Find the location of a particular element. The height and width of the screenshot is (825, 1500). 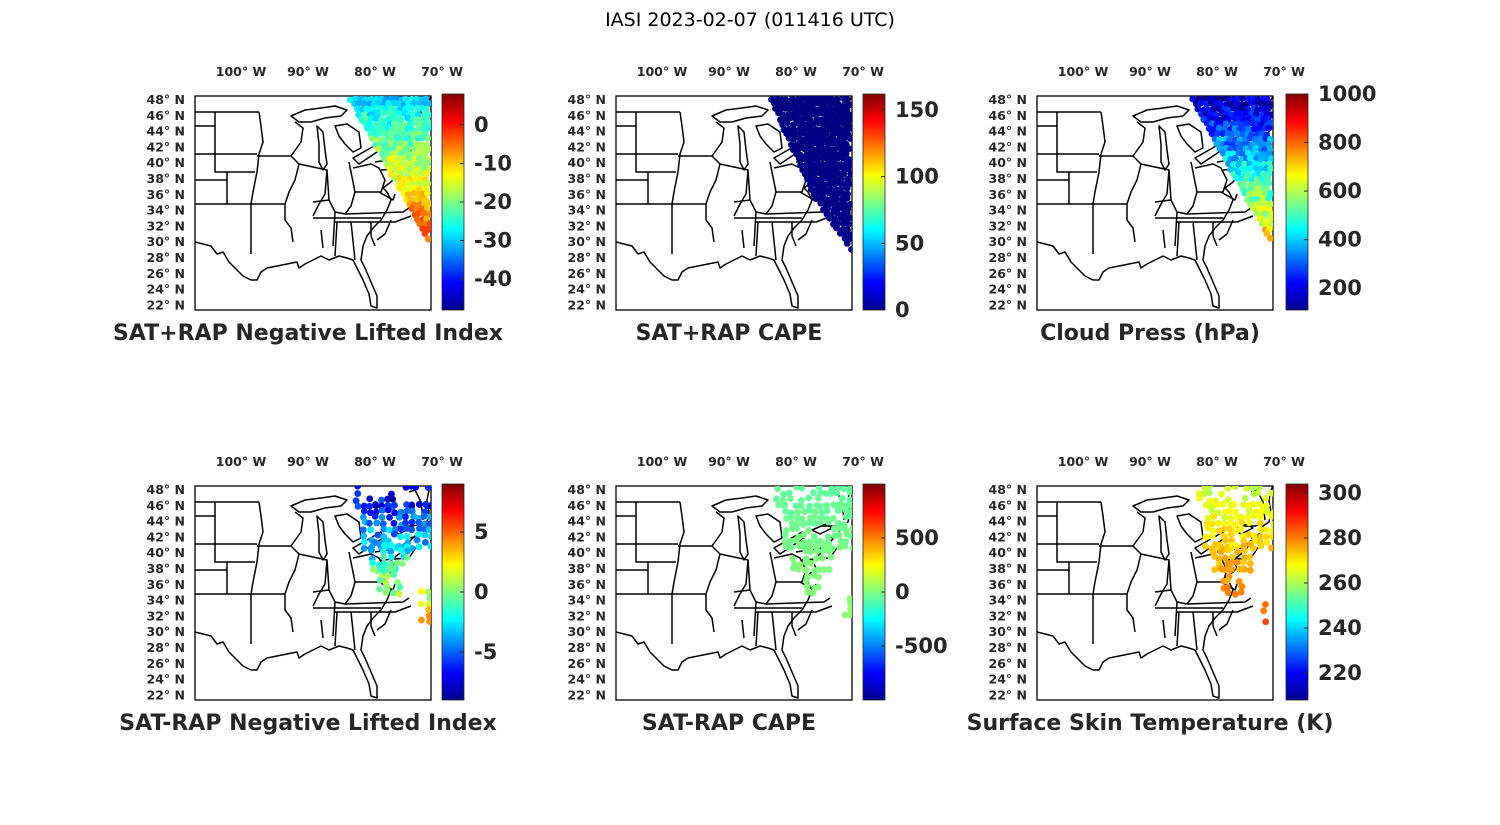

colorbar-tick-label: 260 is located at coordinates (1340, 583).